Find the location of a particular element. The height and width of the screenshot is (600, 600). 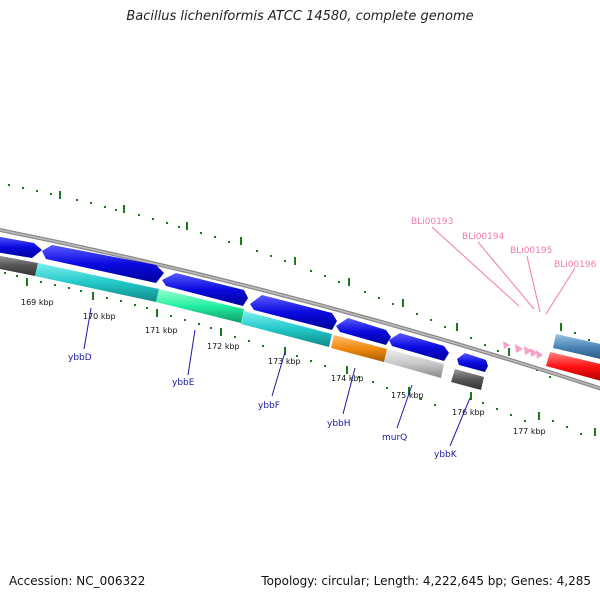

kbp-label: 172 kbp is located at coordinates (223, 346).